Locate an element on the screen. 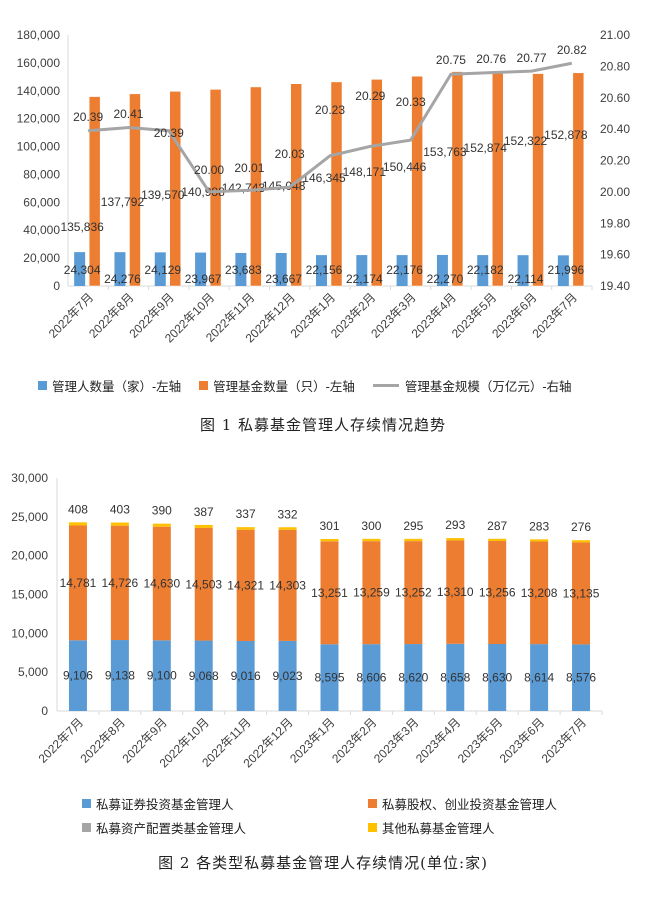  label-other: 337 is located at coordinates (246, 514).